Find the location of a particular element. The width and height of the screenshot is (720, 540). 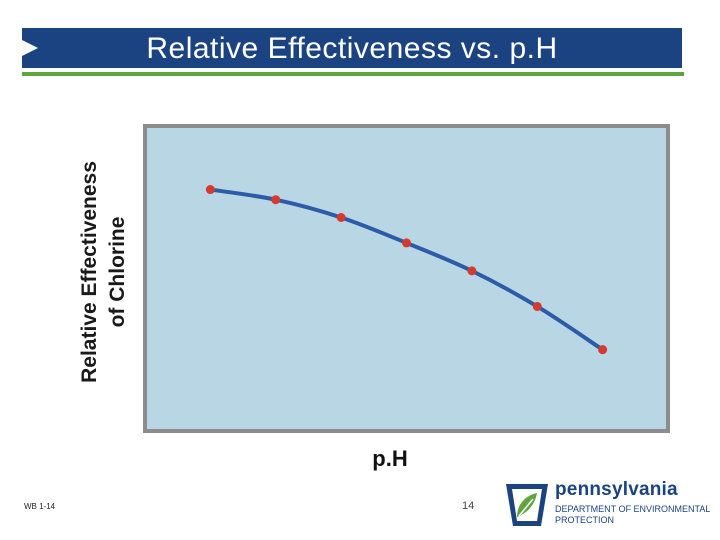

title-underline is located at coordinates (353, 74).